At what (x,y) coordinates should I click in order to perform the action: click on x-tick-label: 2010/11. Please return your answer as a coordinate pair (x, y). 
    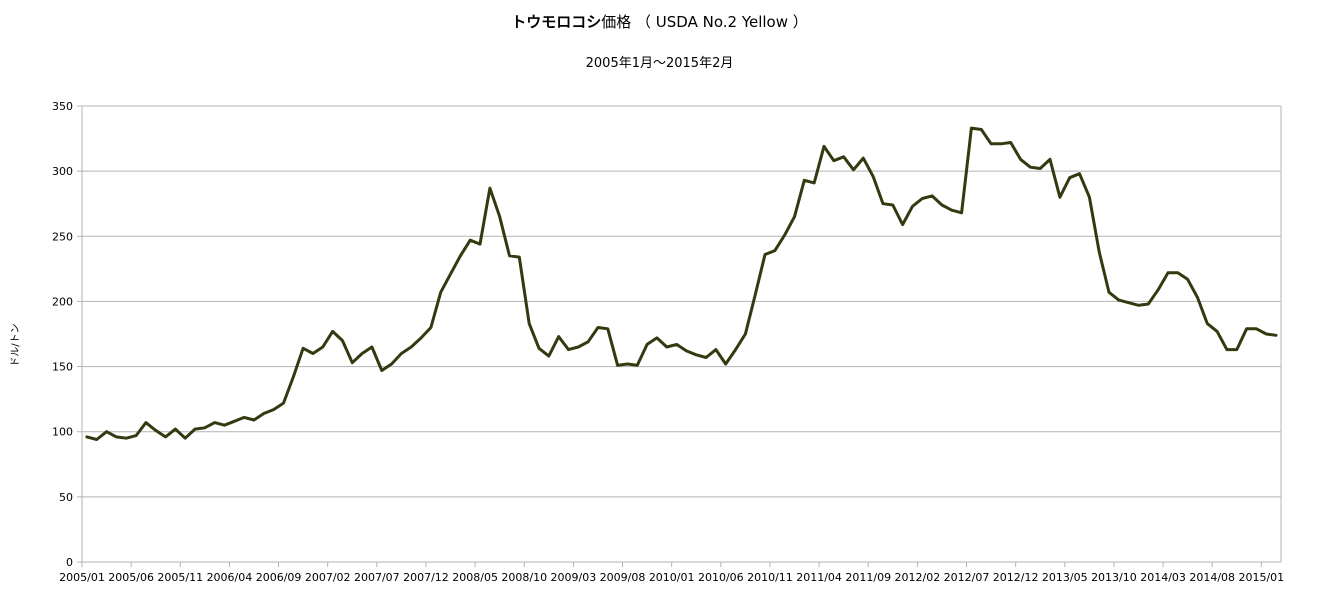
    Looking at the image, I should click on (770, 577).